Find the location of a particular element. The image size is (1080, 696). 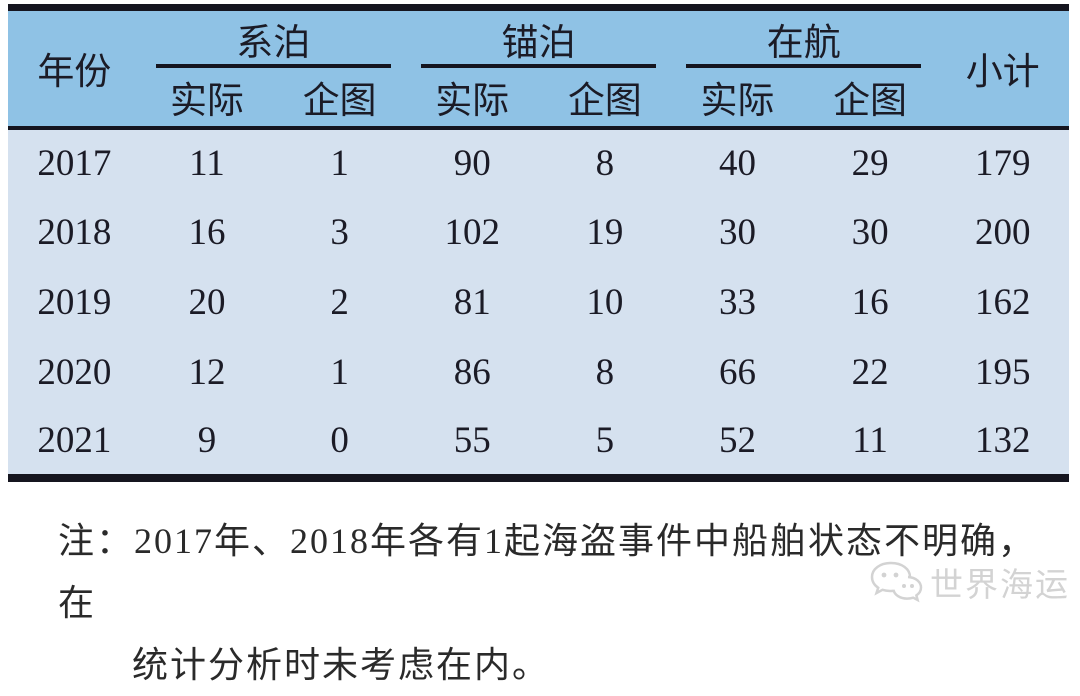

column-header-year: 年份 is located at coordinates (74, 68).